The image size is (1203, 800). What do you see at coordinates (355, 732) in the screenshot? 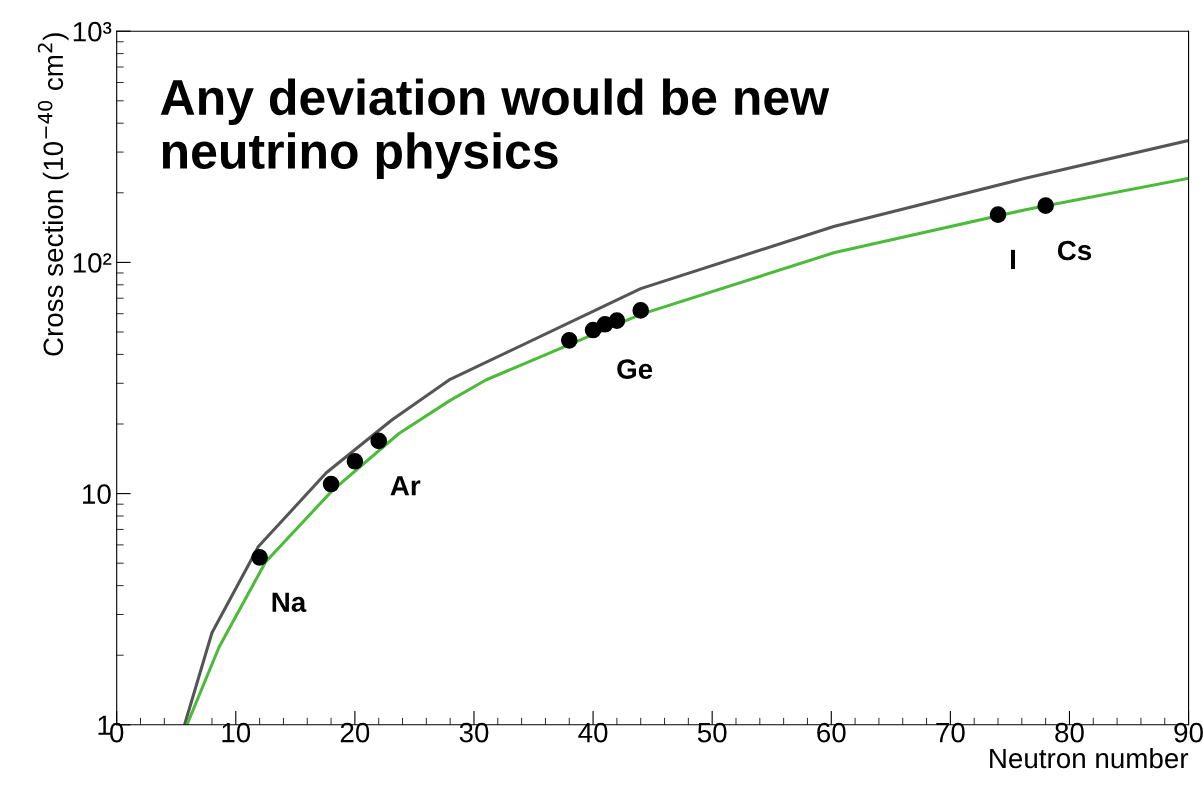
I see `x-tick-label: 20` at bounding box center [355, 732].